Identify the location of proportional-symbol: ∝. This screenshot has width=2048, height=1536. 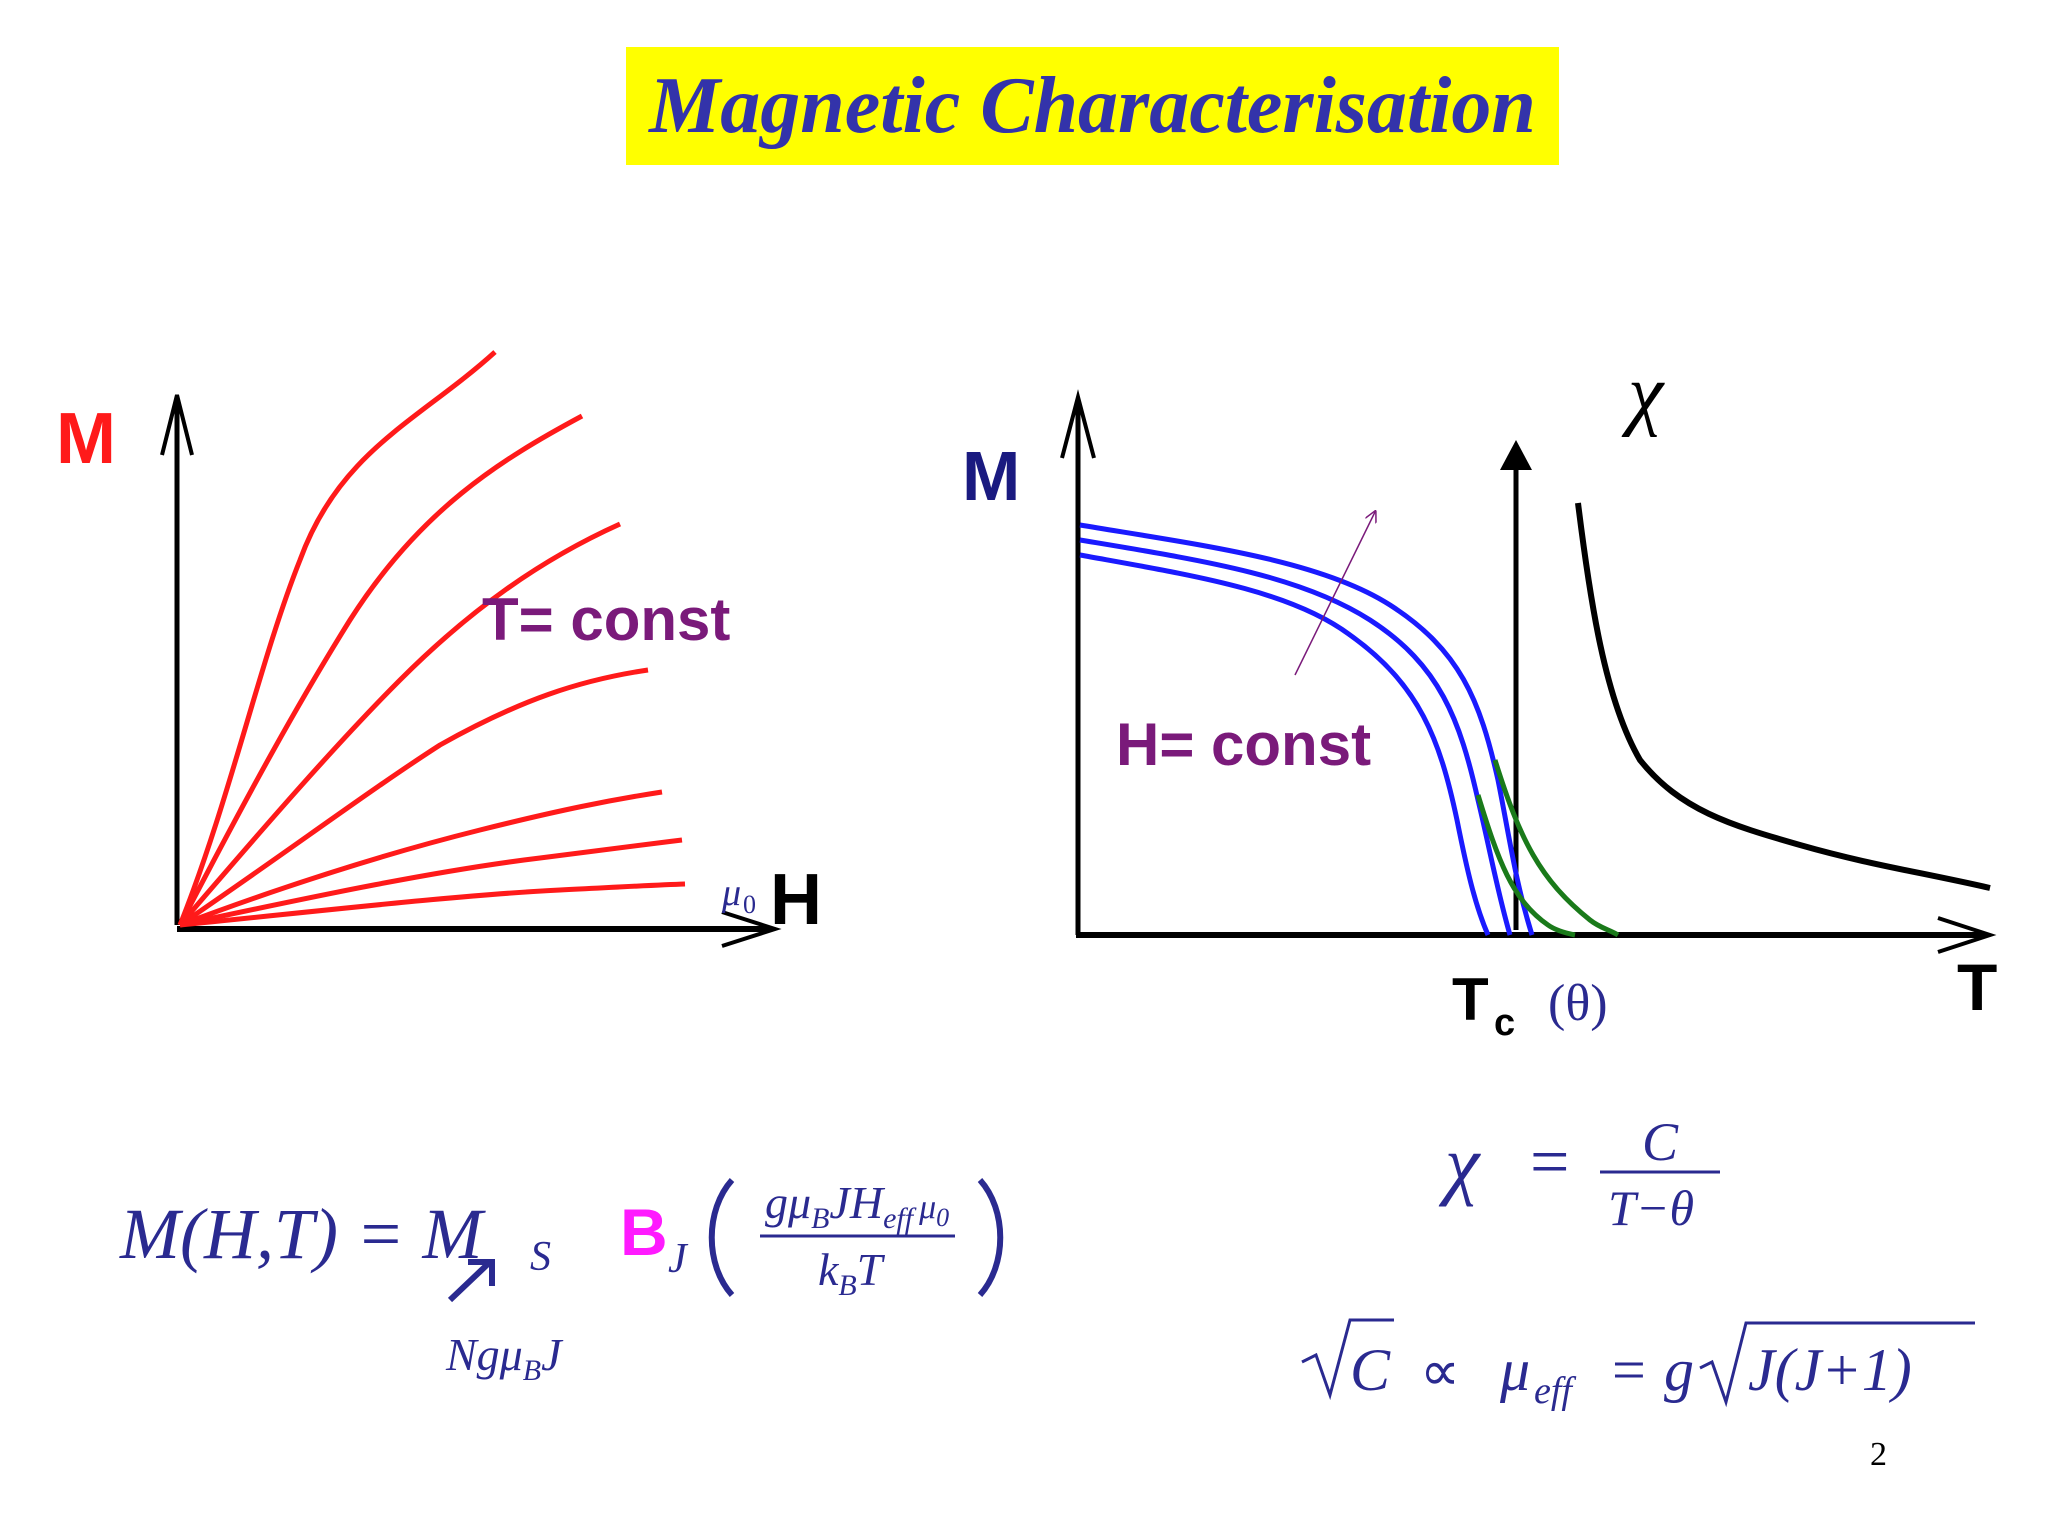
(1440, 1371).